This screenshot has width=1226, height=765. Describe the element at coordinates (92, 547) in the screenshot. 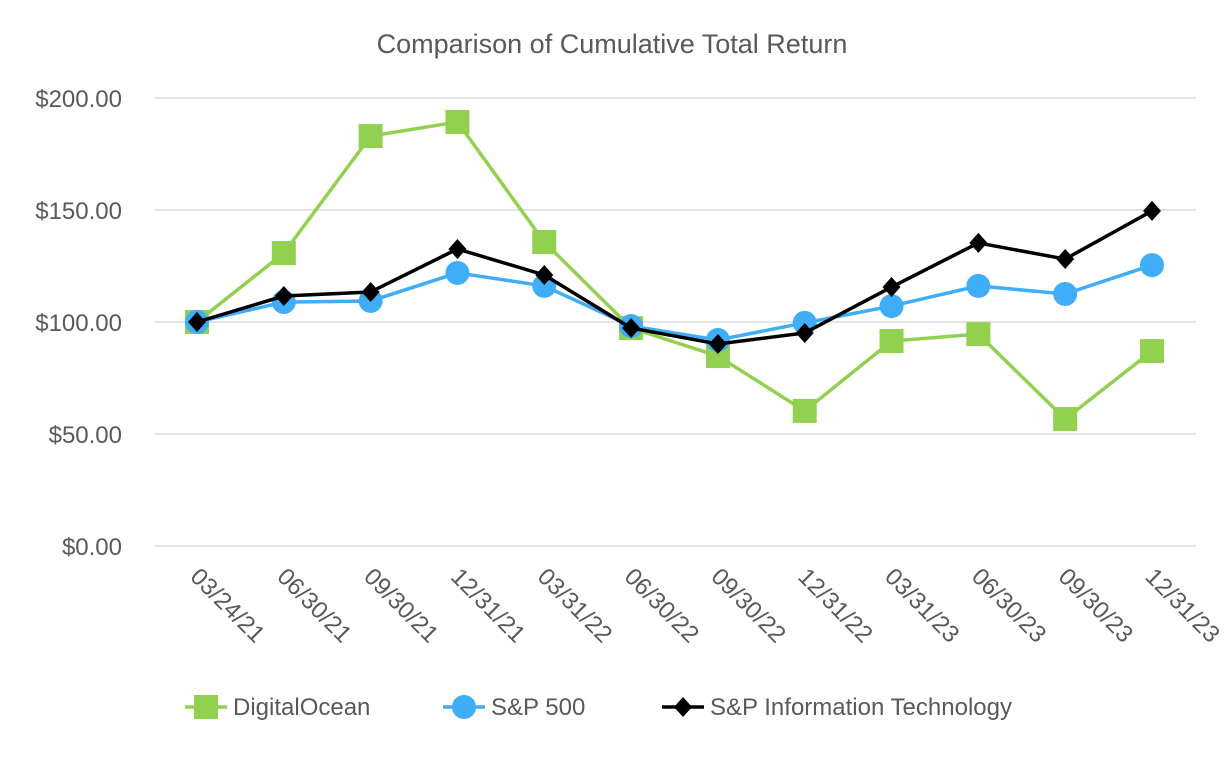

I see `y-tick-label: $0.00` at that location.